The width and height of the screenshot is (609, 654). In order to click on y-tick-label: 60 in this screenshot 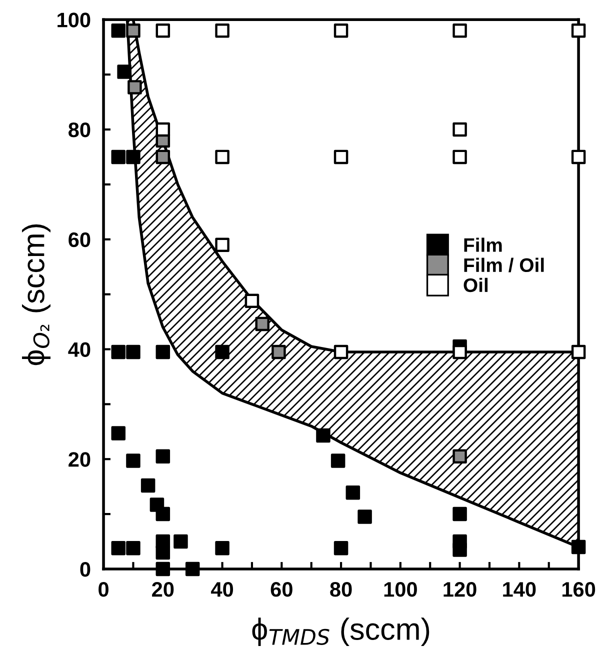, I will do `click(79, 240)`.